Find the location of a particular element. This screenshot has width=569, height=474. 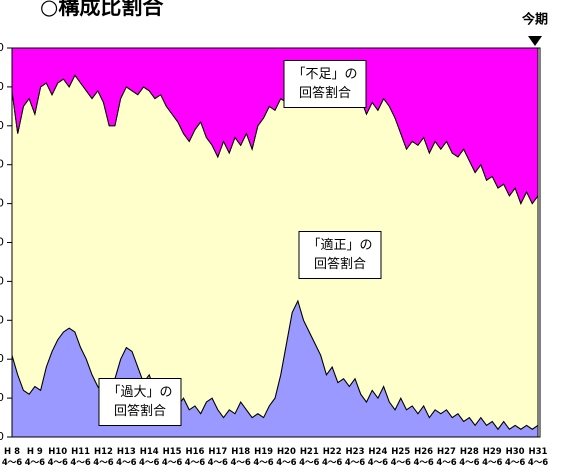

x-tick-label: H16 4～6 is located at coordinates (195, 457).